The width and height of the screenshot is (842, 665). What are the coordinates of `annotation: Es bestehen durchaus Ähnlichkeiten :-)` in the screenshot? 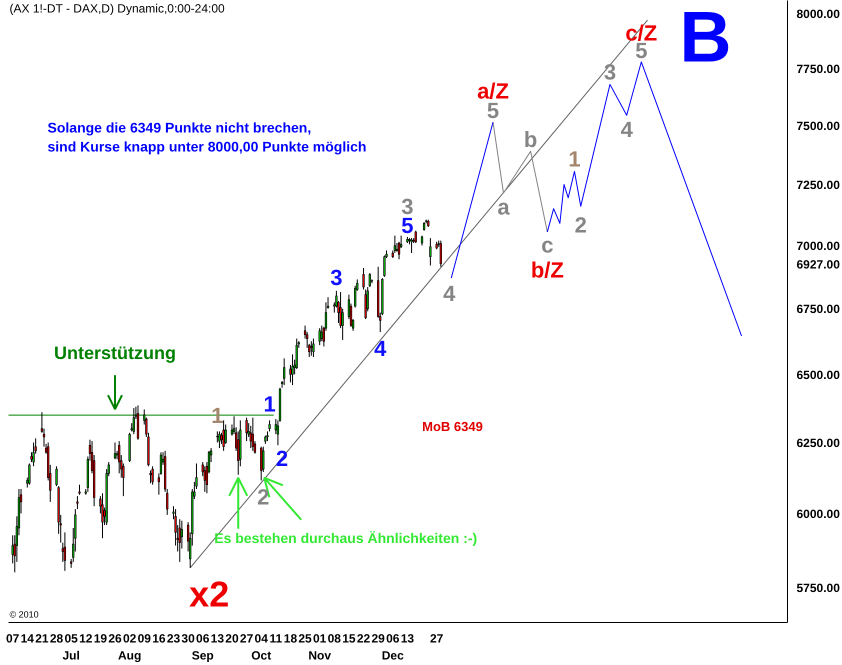 It's located at (346, 538).